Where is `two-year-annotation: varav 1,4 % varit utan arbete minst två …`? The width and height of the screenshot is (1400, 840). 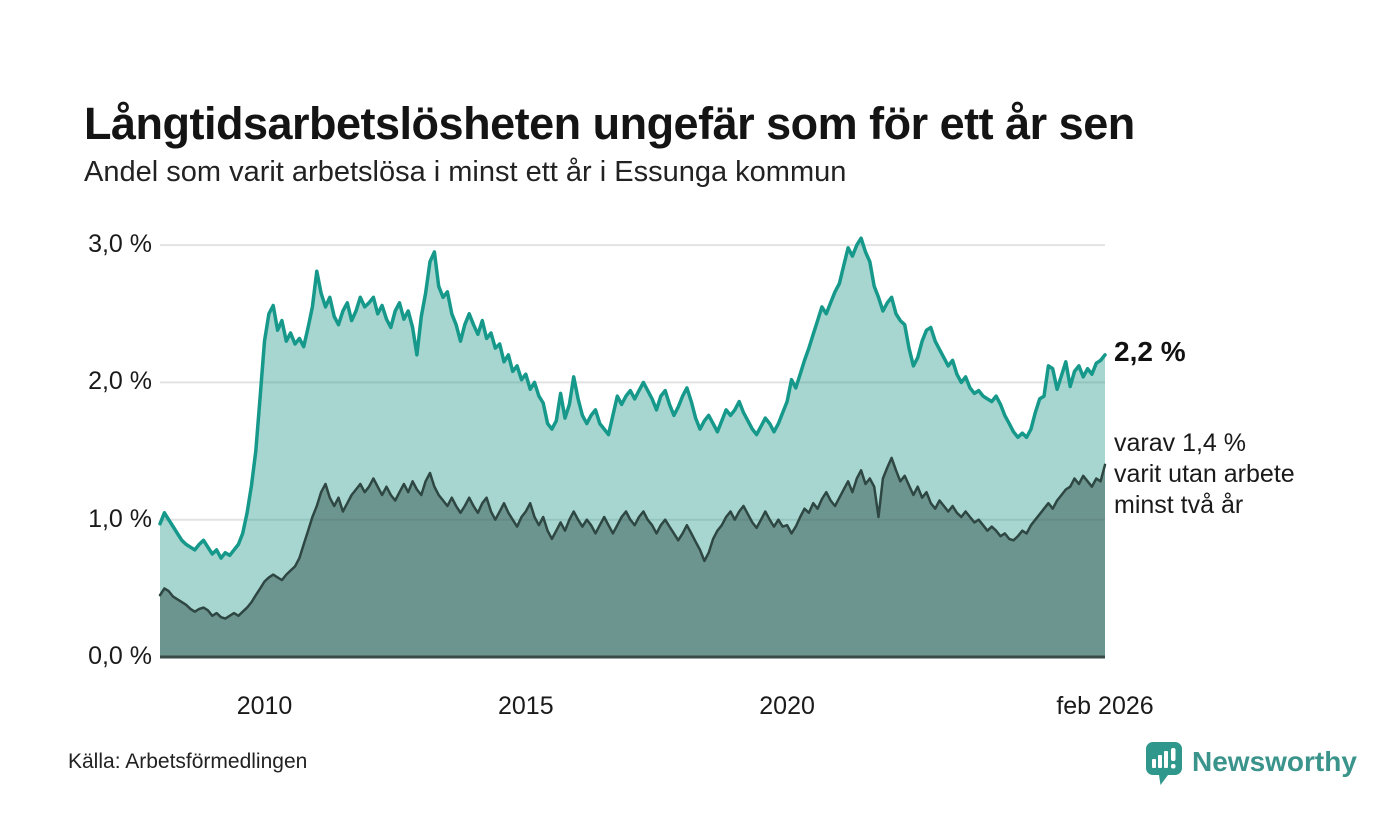 two-year-annotation: varav 1,4 % varit utan arbete minst två … is located at coordinates (1204, 474).